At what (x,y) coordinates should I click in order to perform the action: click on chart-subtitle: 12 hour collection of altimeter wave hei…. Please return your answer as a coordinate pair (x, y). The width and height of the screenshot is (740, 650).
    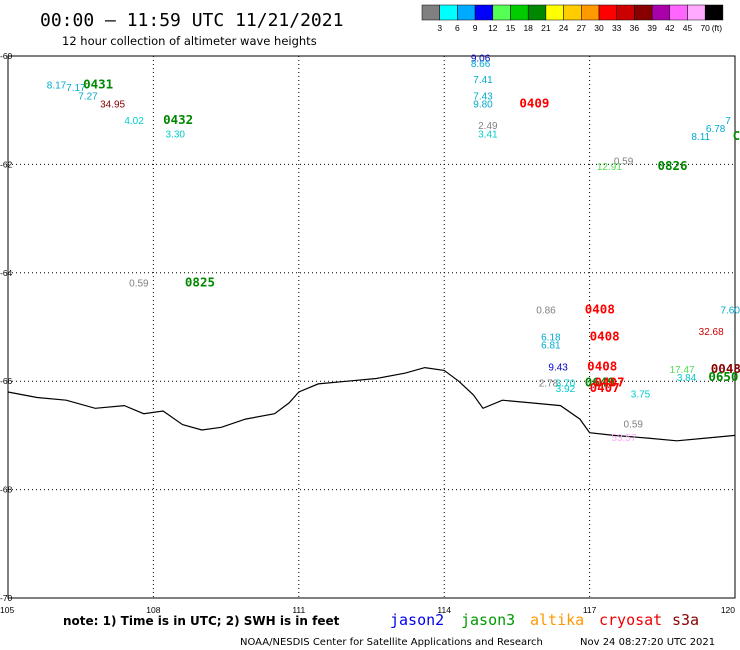
    Looking at the image, I should click on (189, 41).